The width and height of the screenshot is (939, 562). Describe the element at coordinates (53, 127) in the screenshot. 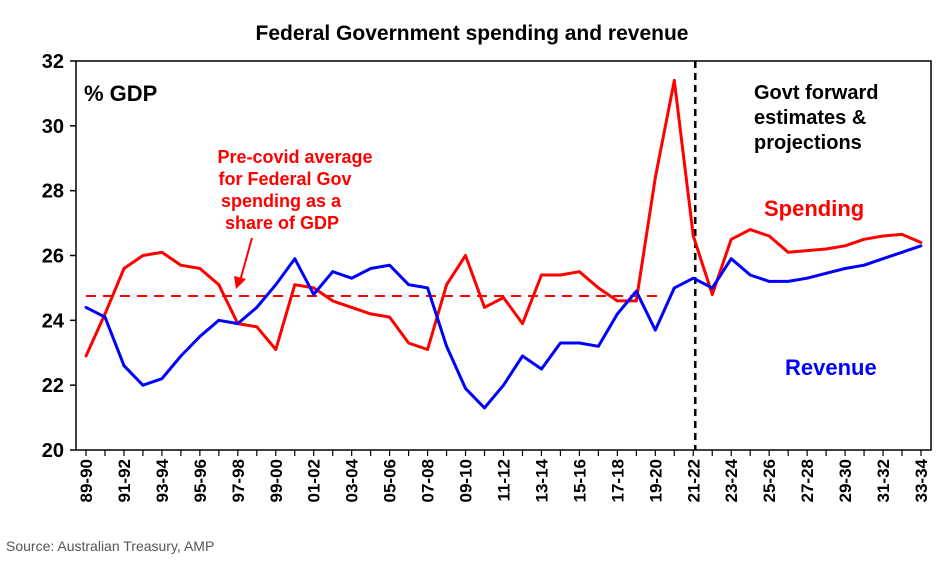

I see `y-tick-label: 30` at that location.